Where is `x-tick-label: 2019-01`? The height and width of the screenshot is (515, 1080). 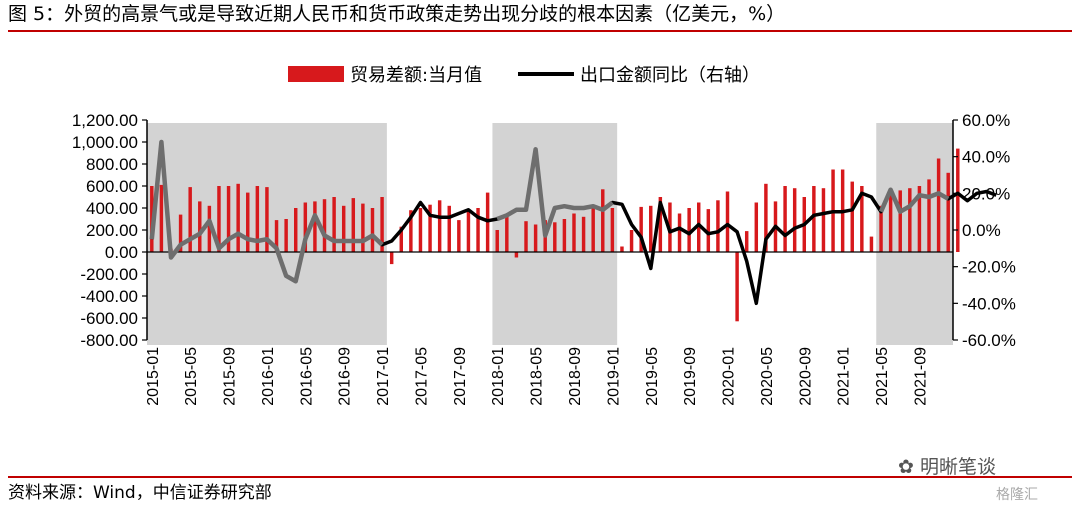 x-tick-label: 2019-01 is located at coordinates (613, 376).